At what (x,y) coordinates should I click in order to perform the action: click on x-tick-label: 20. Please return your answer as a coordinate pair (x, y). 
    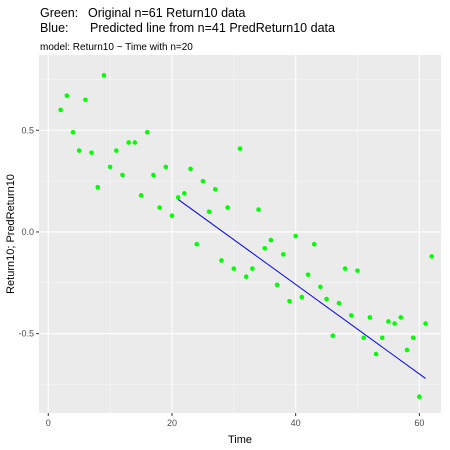
    Looking at the image, I should click on (172, 423).